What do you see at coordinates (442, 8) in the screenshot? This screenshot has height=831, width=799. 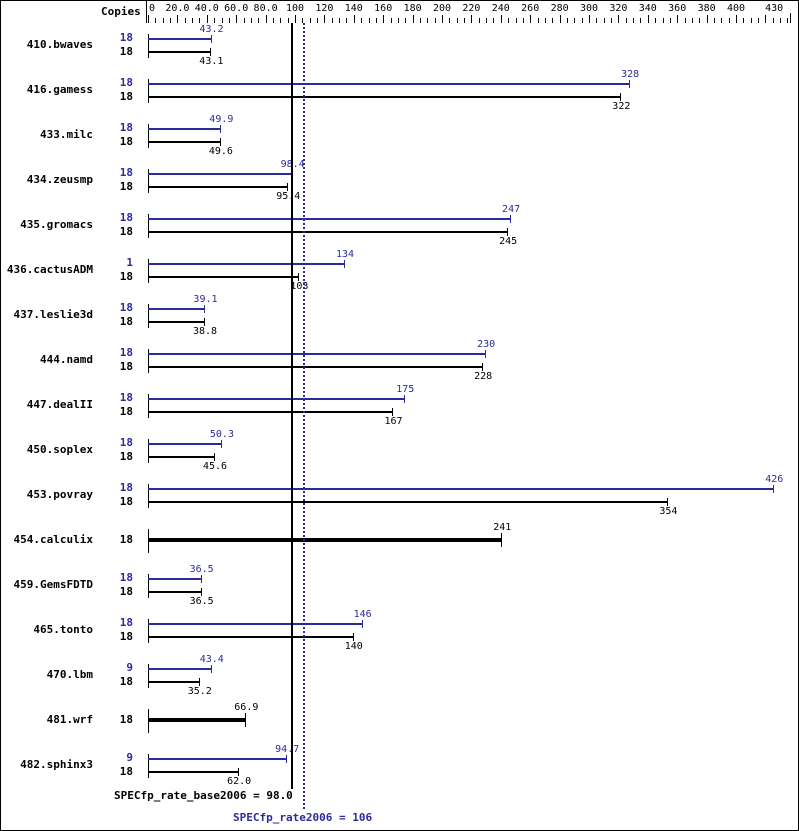 I see `tick-label: 200` at bounding box center [442, 8].